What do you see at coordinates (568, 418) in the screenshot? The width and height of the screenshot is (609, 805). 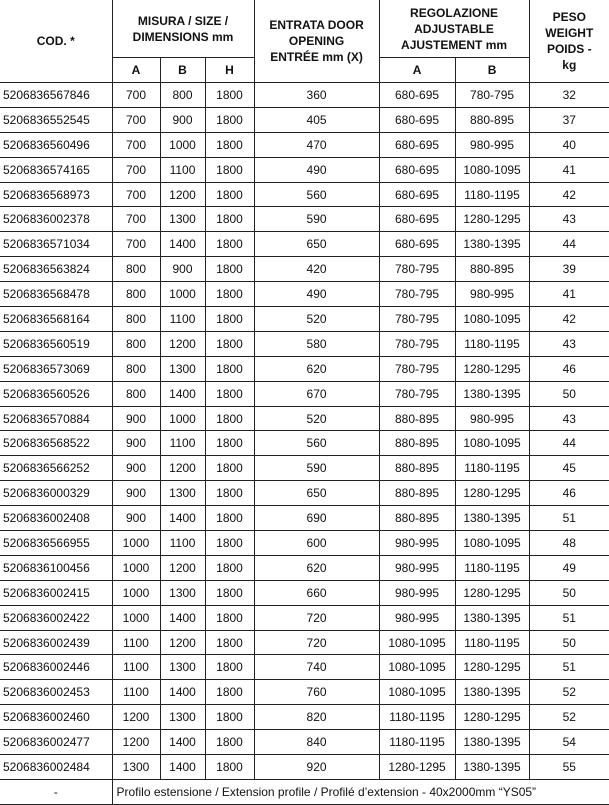 I see `cell-weight: 43` at bounding box center [568, 418].